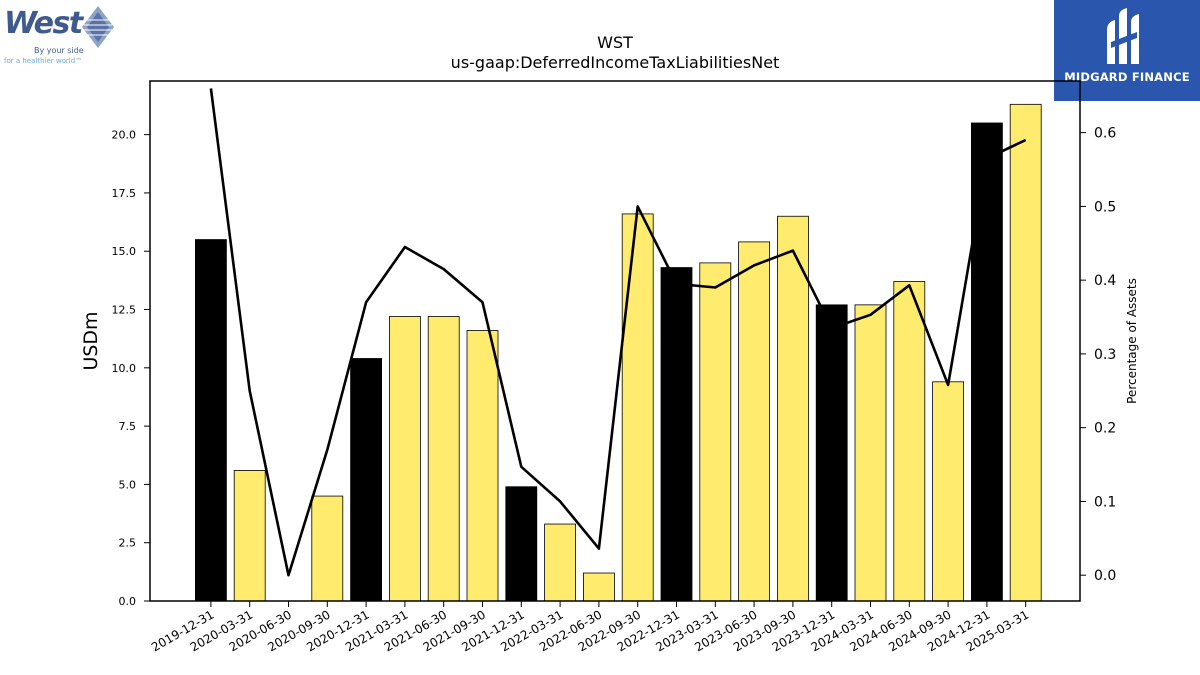 This screenshot has height=675, width=1200. What do you see at coordinates (91, 340) in the screenshot?
I see `y-axis-label: USDm` at bounding box center [91, 340].